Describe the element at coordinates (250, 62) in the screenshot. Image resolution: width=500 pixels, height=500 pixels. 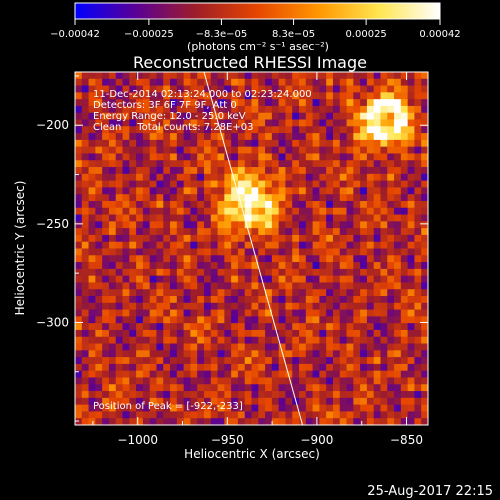
I see `chart-title: Reconstructed RHESSI Image` at that location.